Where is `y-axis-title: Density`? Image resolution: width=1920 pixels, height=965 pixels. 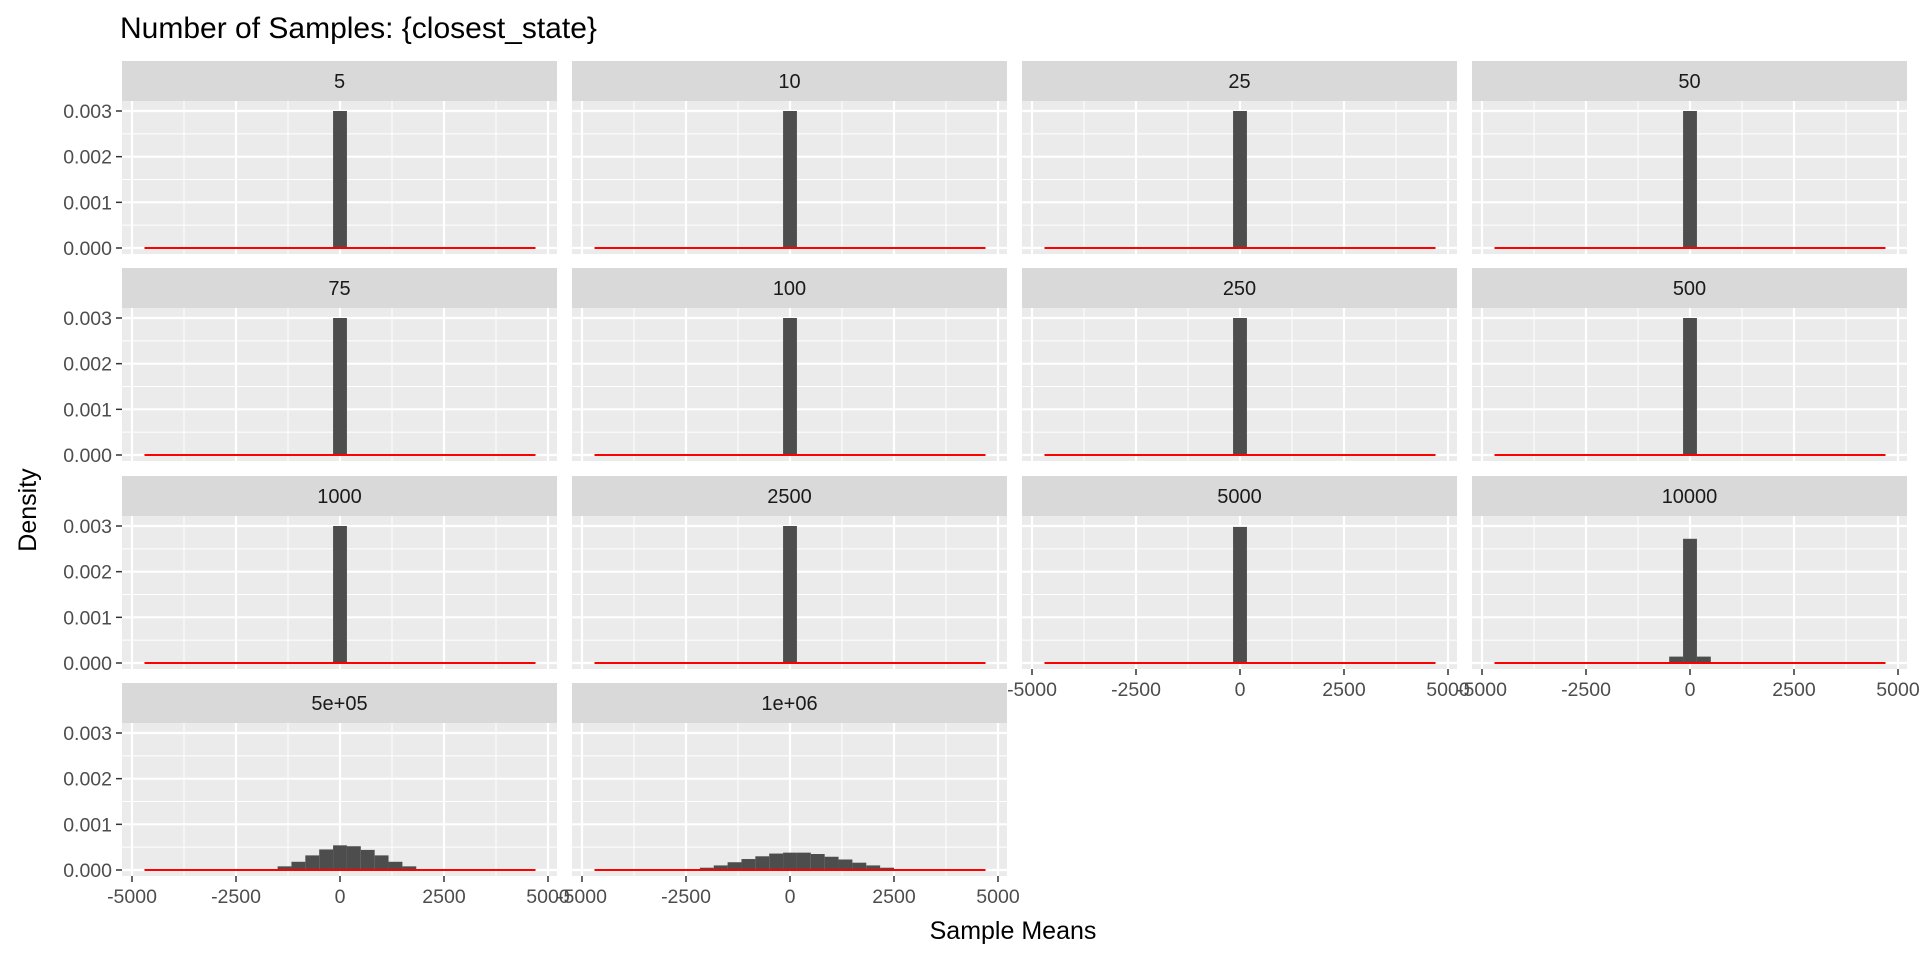
y-axis-title: Density is located at coordinates (28, 510).